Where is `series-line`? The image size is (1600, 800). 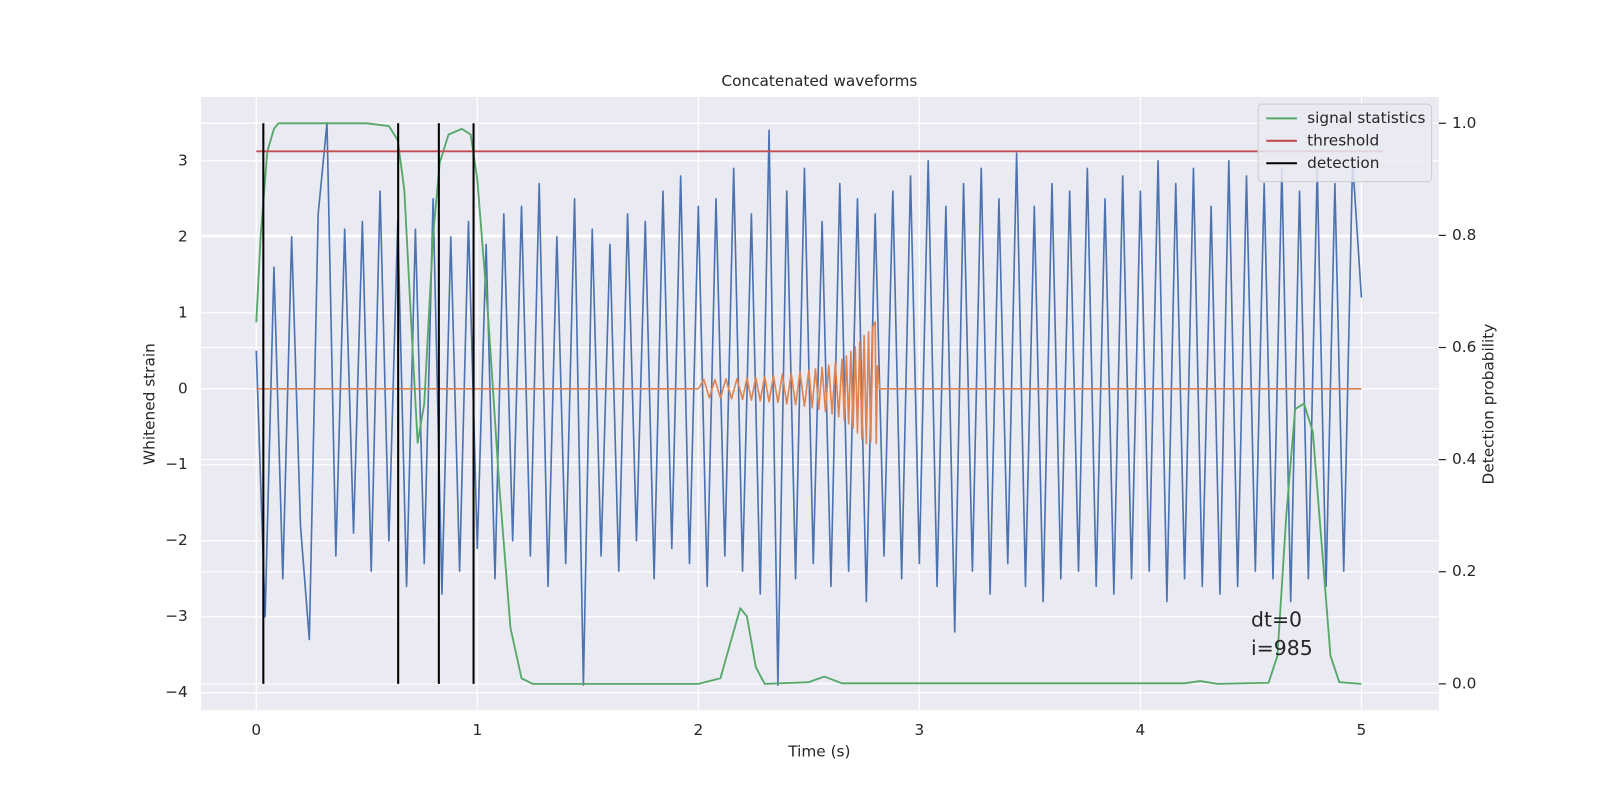
series-line is located at coordinates (809, 383).